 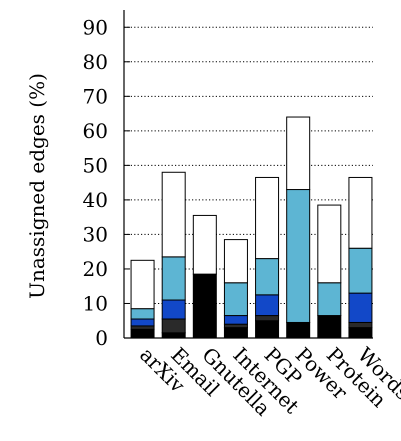 What do you see at coordinates (95, 27) in the screenshot?
I see `y-tick-label: 90` at bounding box center [95, 27].